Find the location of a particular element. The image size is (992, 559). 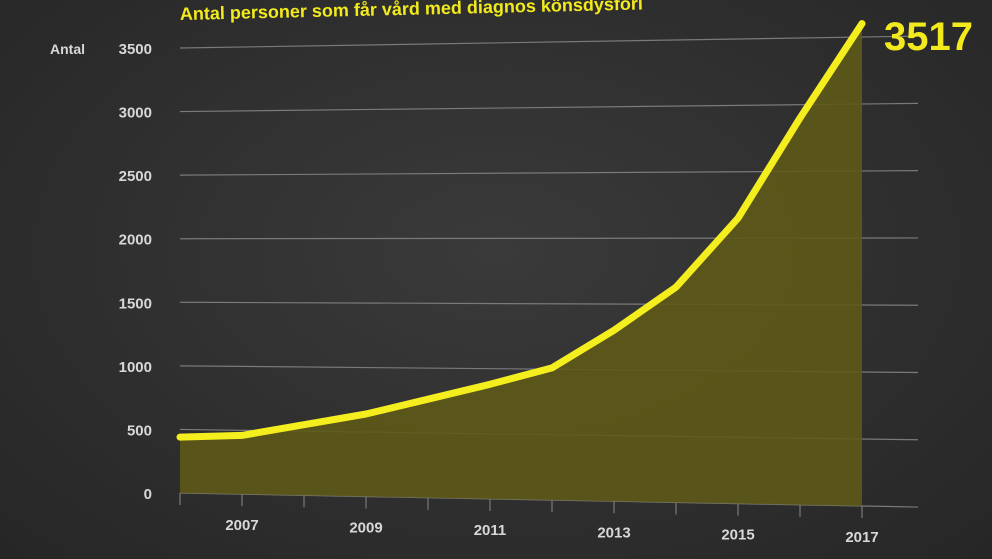

y-tick-label: 0 is located at coordinates (148, 494).